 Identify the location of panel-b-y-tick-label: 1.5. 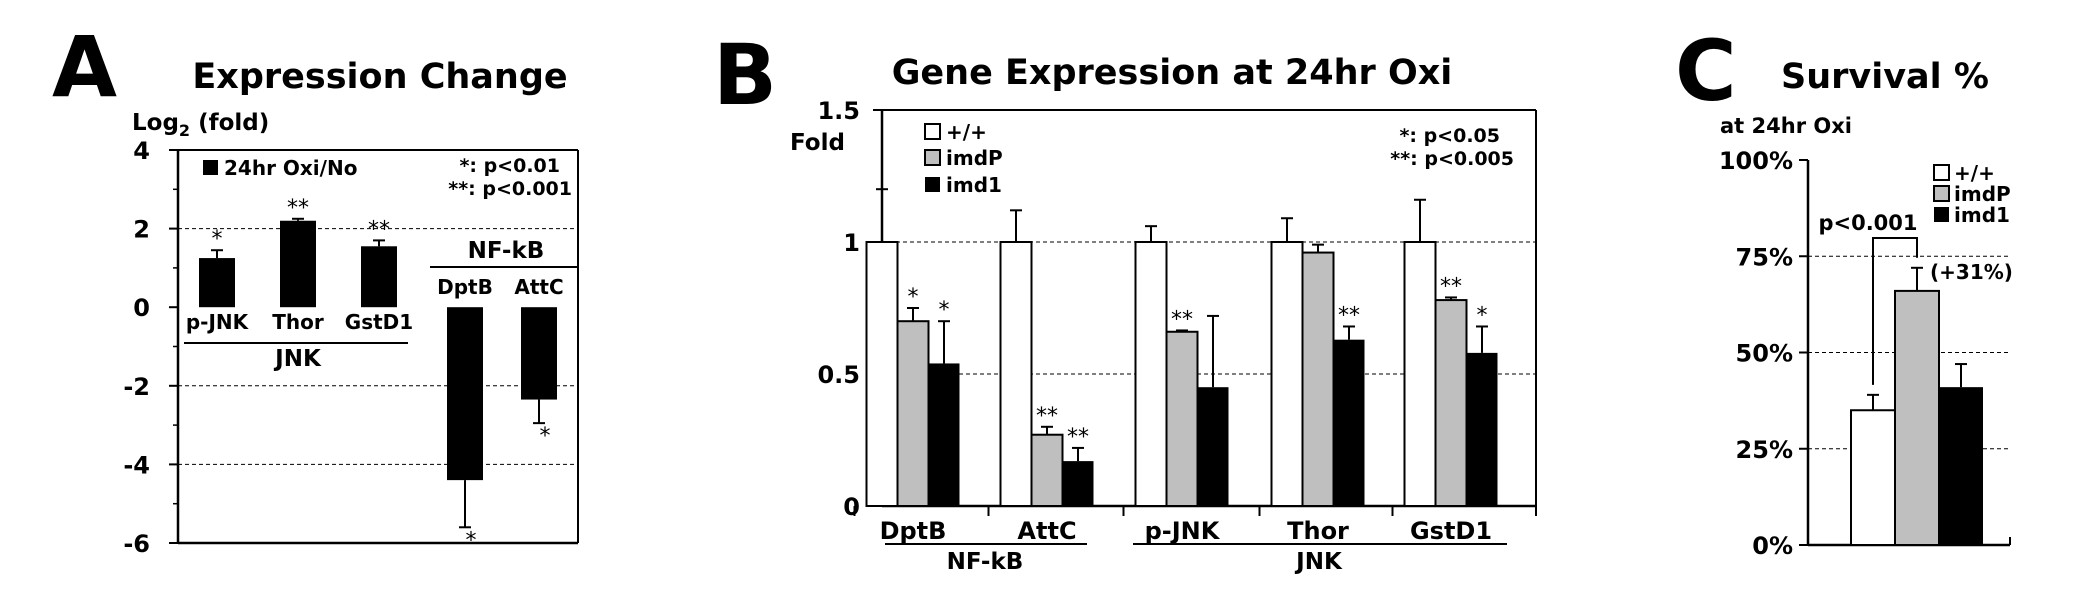
(838, 111).